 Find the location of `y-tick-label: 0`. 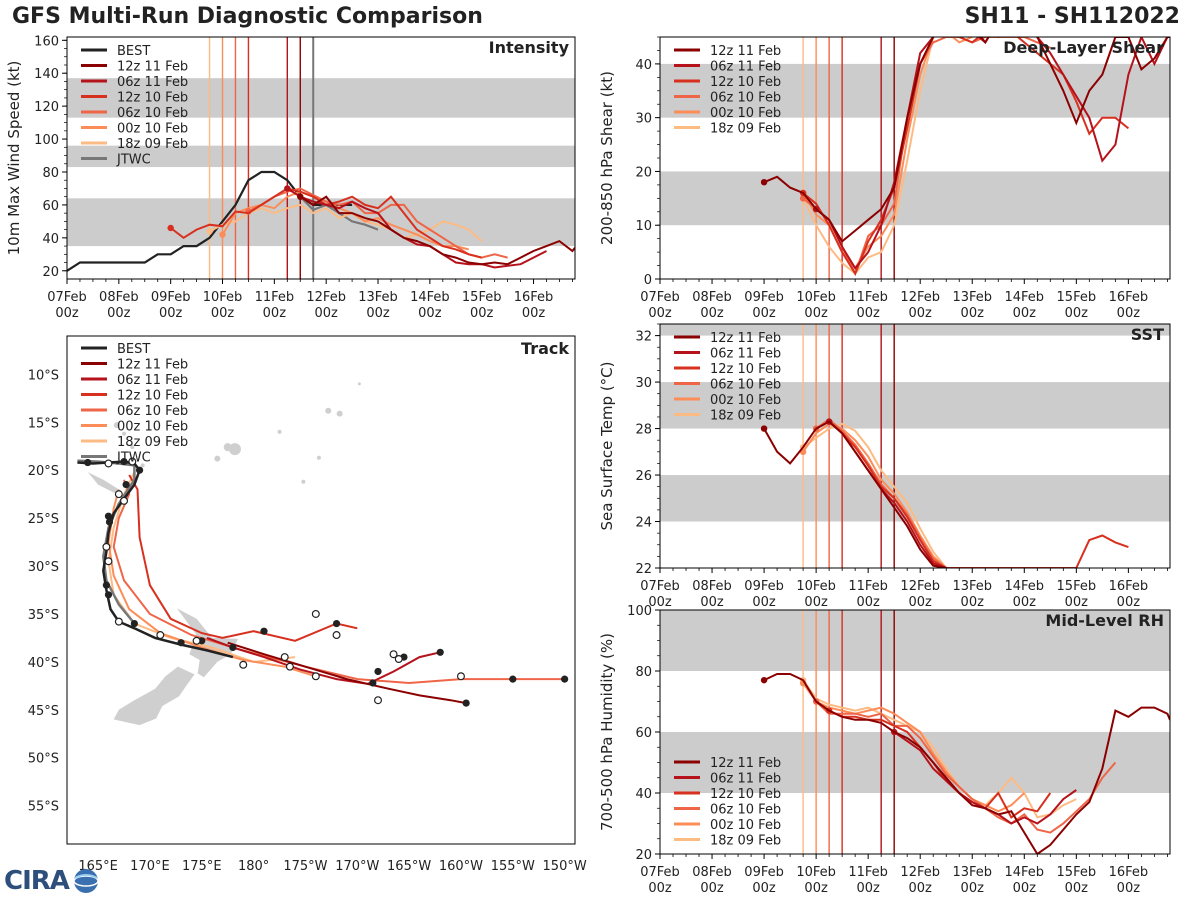

y-tick-label: 0 is located at coordinates (648, 280).